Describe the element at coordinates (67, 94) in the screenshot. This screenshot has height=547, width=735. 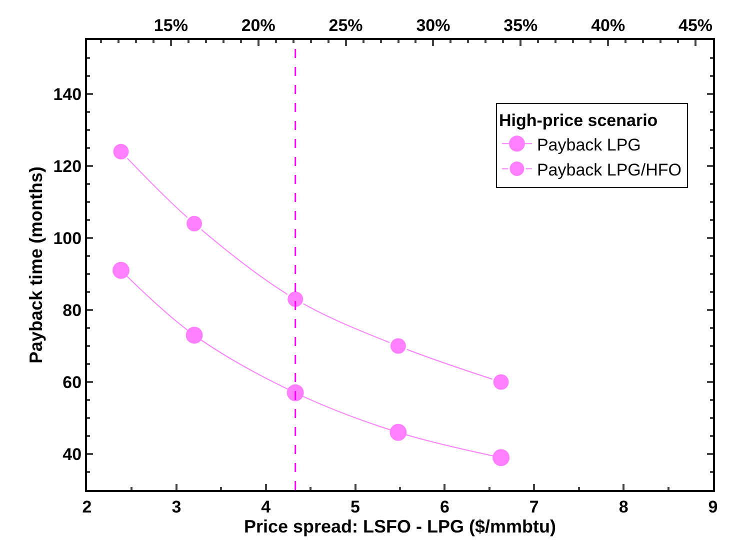
I see `y-tick-label: 140` at that location.